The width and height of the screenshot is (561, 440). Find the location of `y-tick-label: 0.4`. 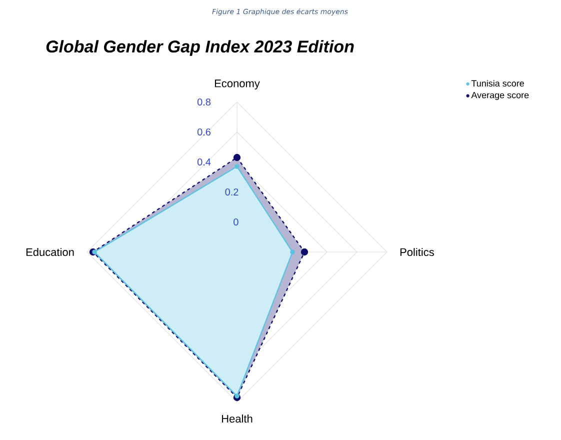

y-tick-label: 0.4 is located at coordinates (204, 162).